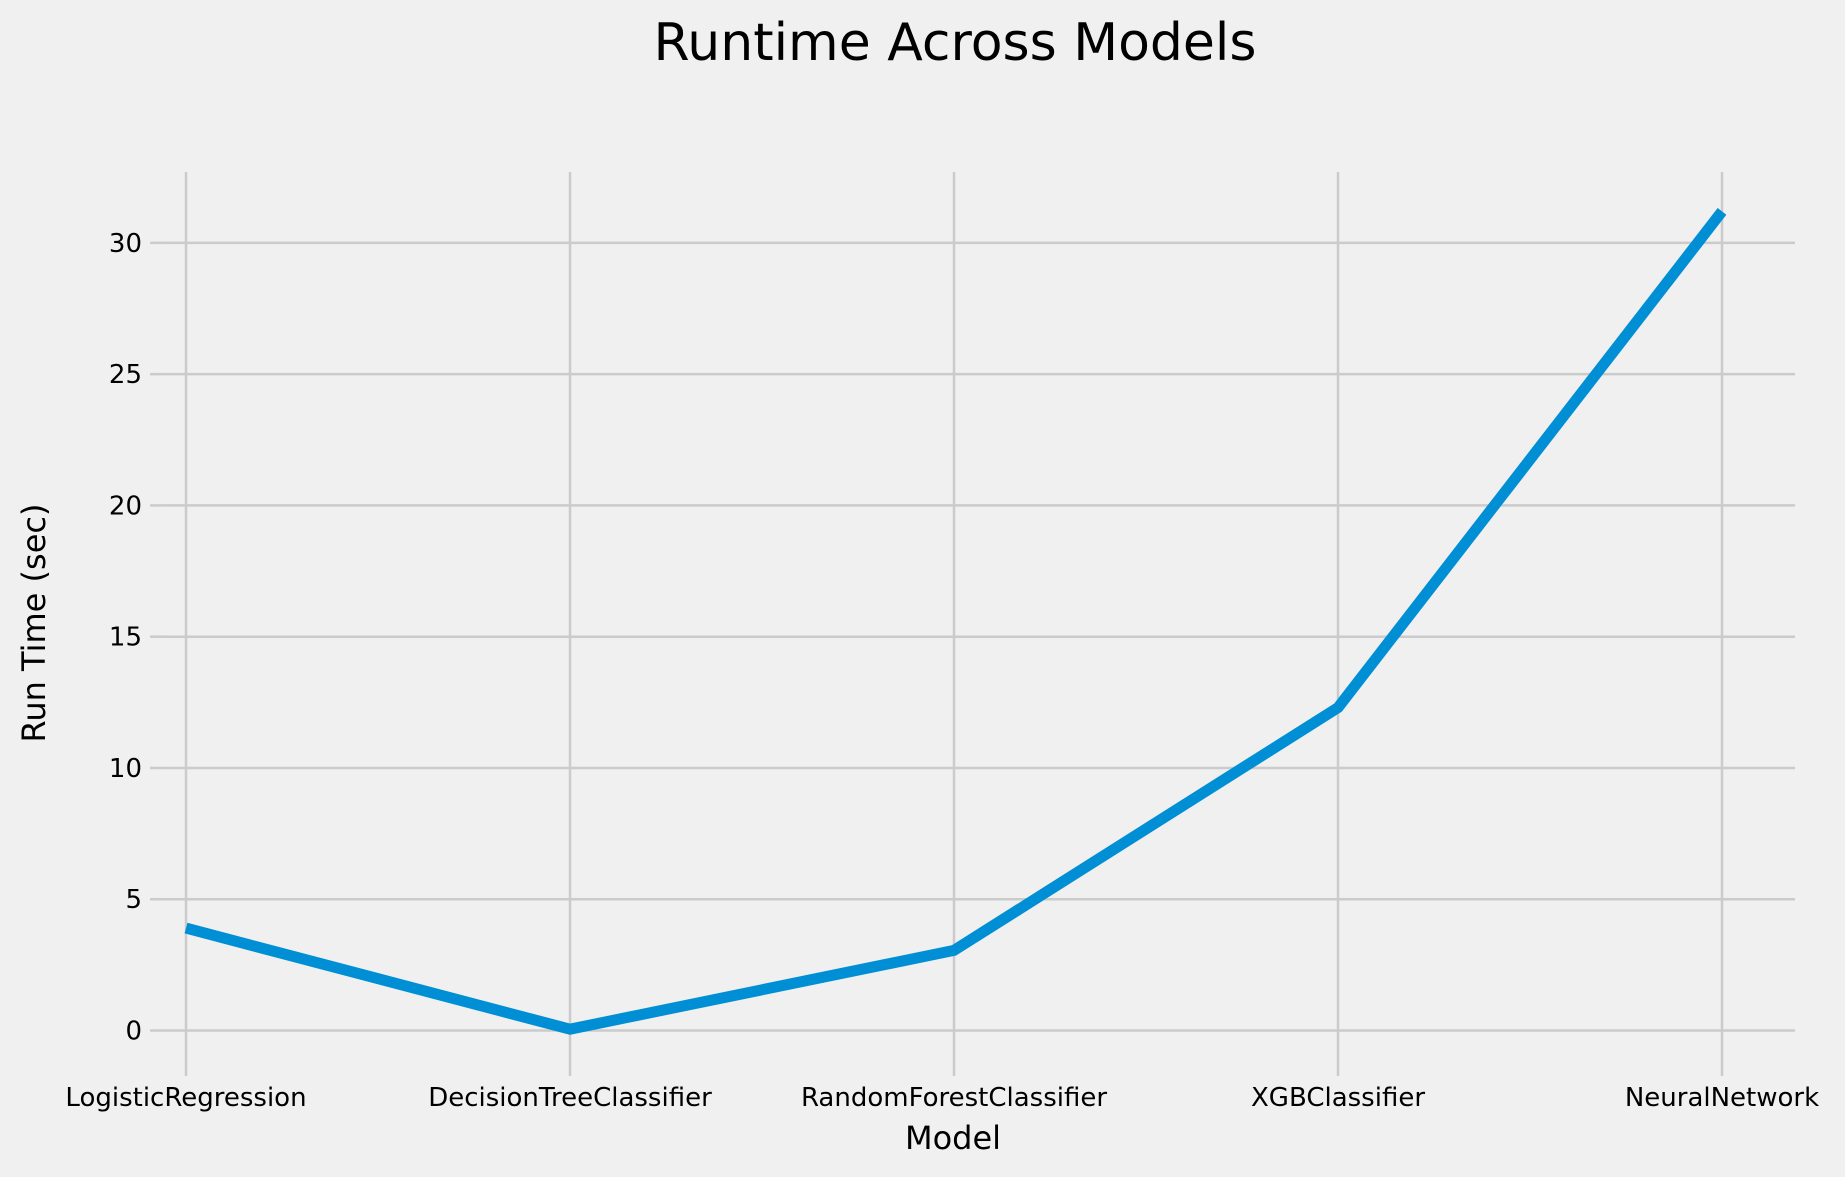 The height and width of the screenshot is (1177, 1845). Describe the element at coordinates (1722, 1098) in the screenshot. I see `x-tick-label: NeuralNetwork` at that location.